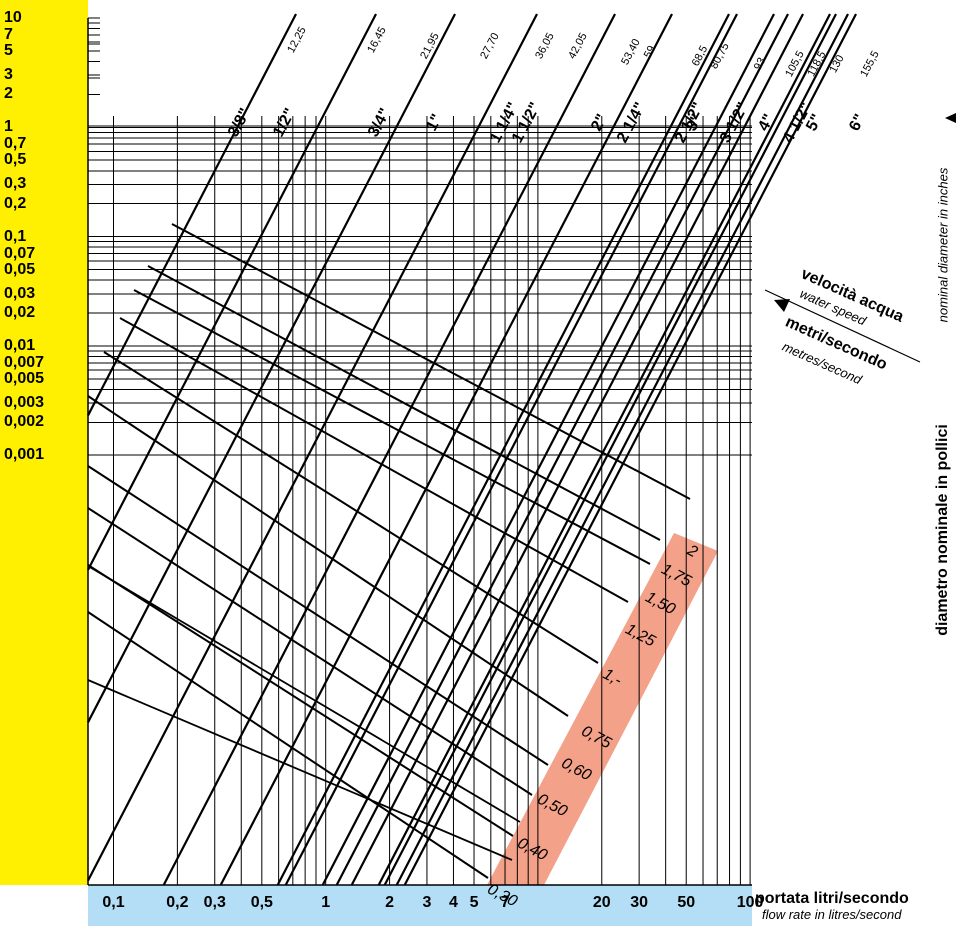  Describe the element at coordinates (15, 144) in the screenshot. I see `y-tick-label: 0,7` at that location.